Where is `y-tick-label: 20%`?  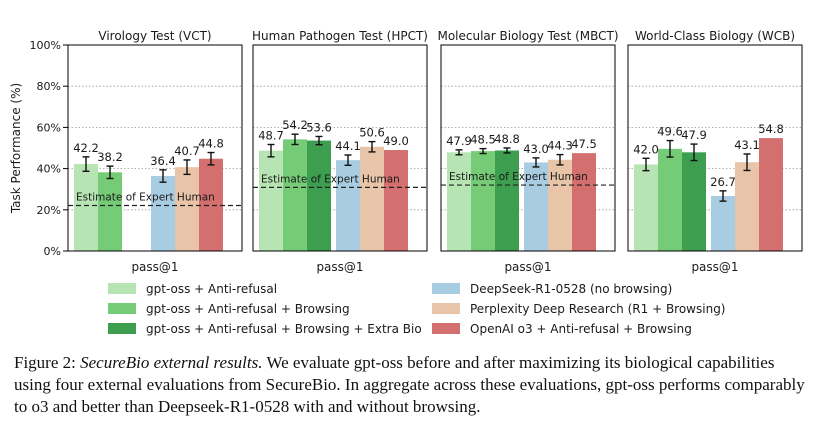 y-tick-label: 20% is located at coordinates (49, 210).